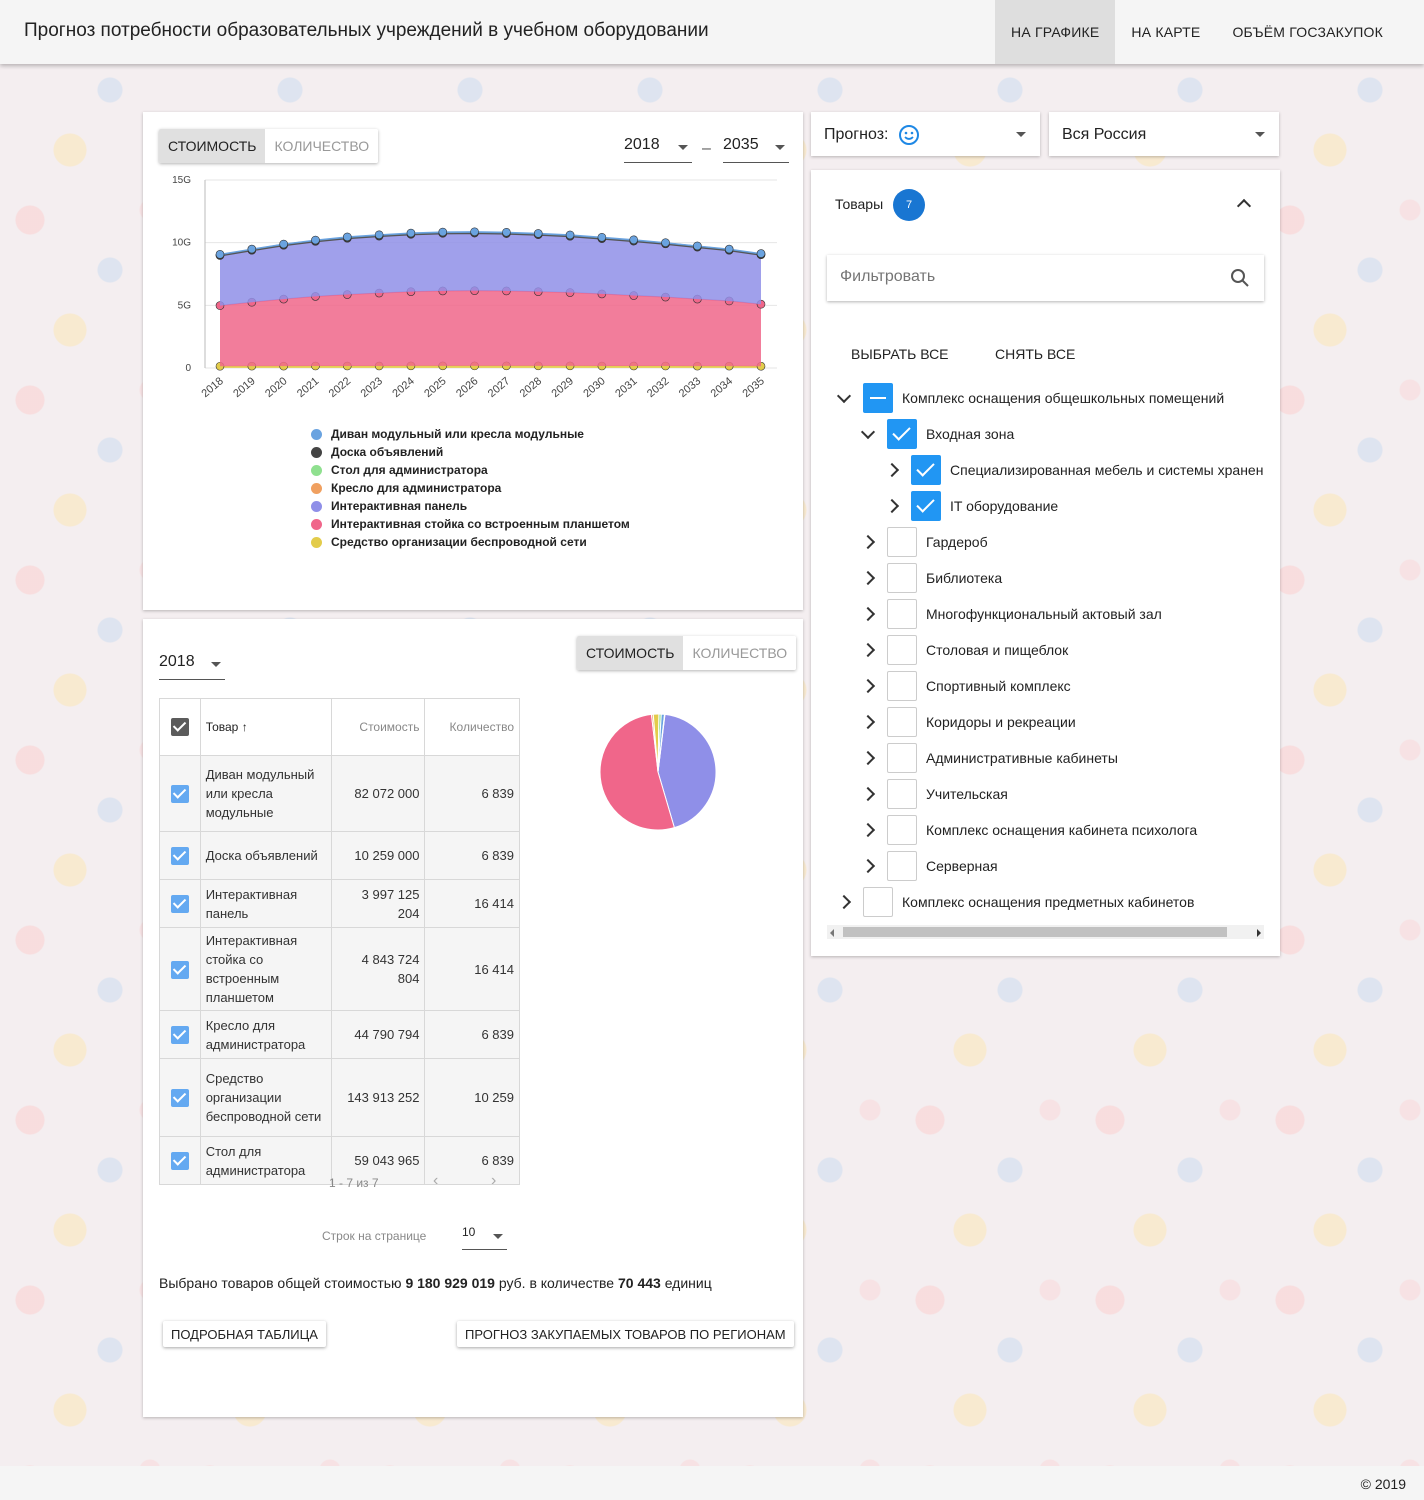  I want to click on scroll-left-icon, so click(832, 933).